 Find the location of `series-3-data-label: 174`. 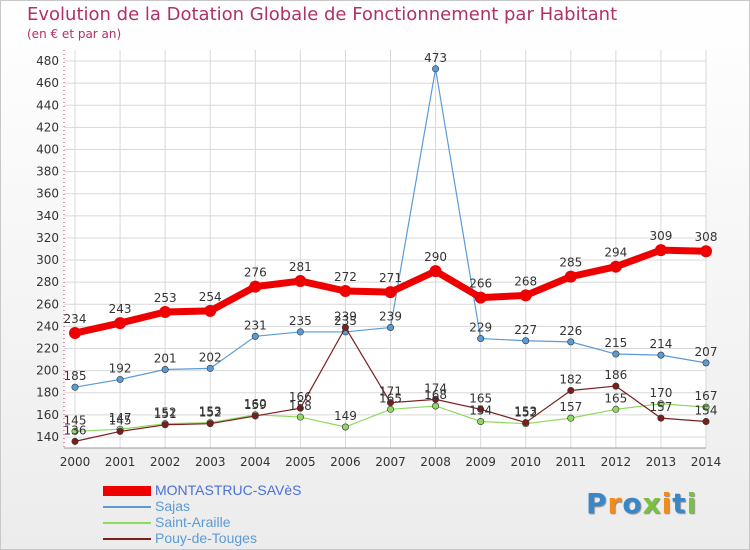

series-3-data-label: 174 is located at coordinates (435, 388).